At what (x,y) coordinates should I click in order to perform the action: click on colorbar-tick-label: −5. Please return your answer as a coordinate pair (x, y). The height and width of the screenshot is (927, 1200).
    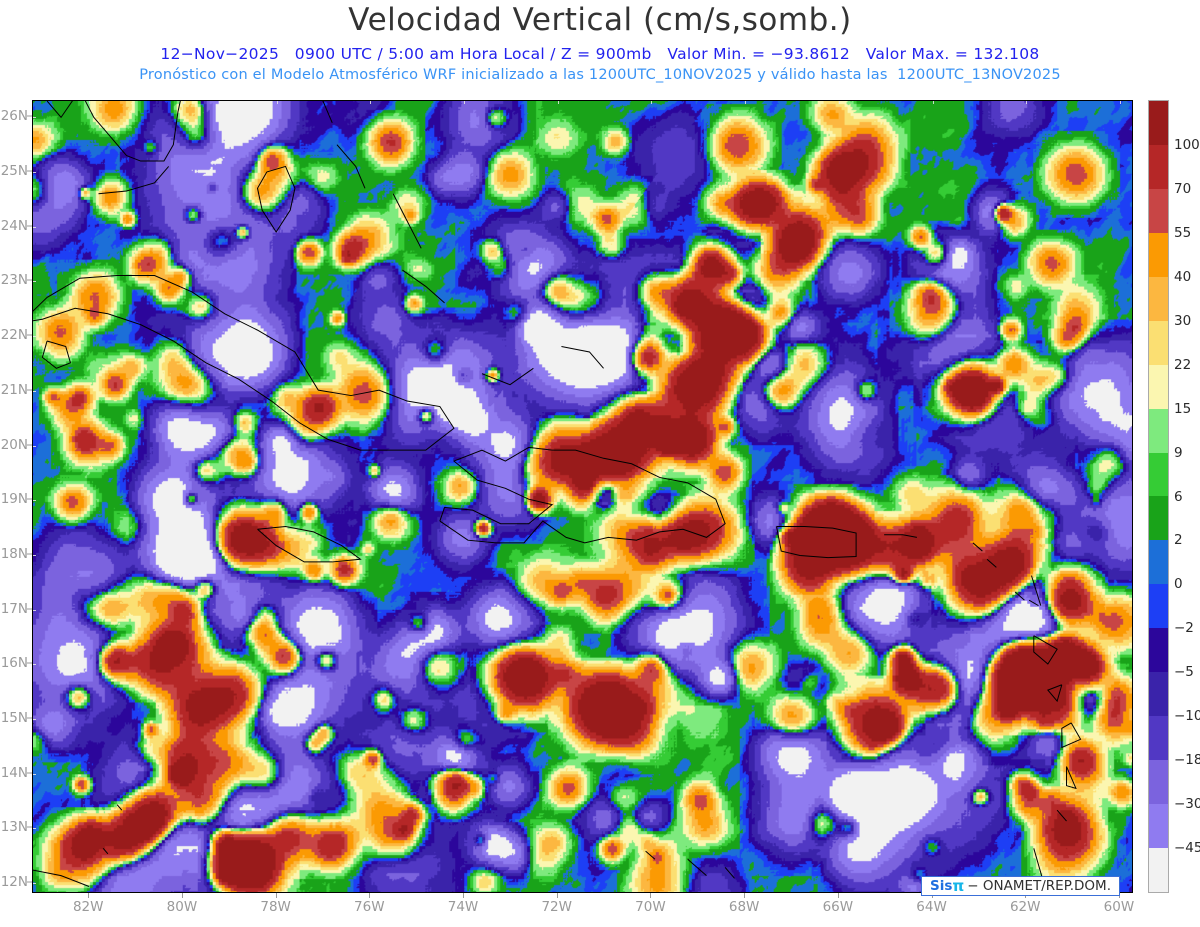
    Looking at the image, I should click on (1184, 672).